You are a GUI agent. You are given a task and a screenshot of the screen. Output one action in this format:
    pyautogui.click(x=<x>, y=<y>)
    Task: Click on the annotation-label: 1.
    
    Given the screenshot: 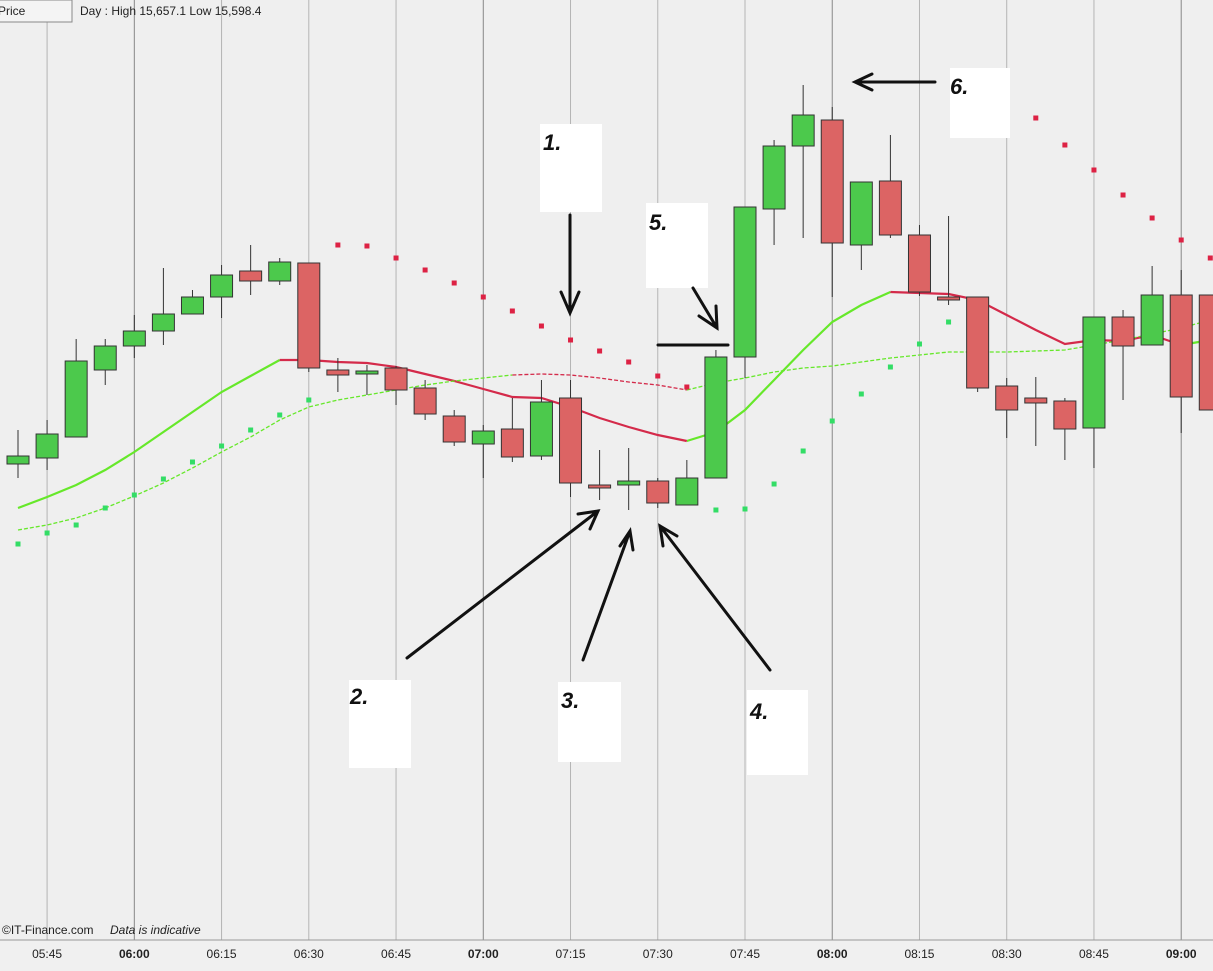 What is the action you would take?
    pyautogui.click(x=552, y=142)
    